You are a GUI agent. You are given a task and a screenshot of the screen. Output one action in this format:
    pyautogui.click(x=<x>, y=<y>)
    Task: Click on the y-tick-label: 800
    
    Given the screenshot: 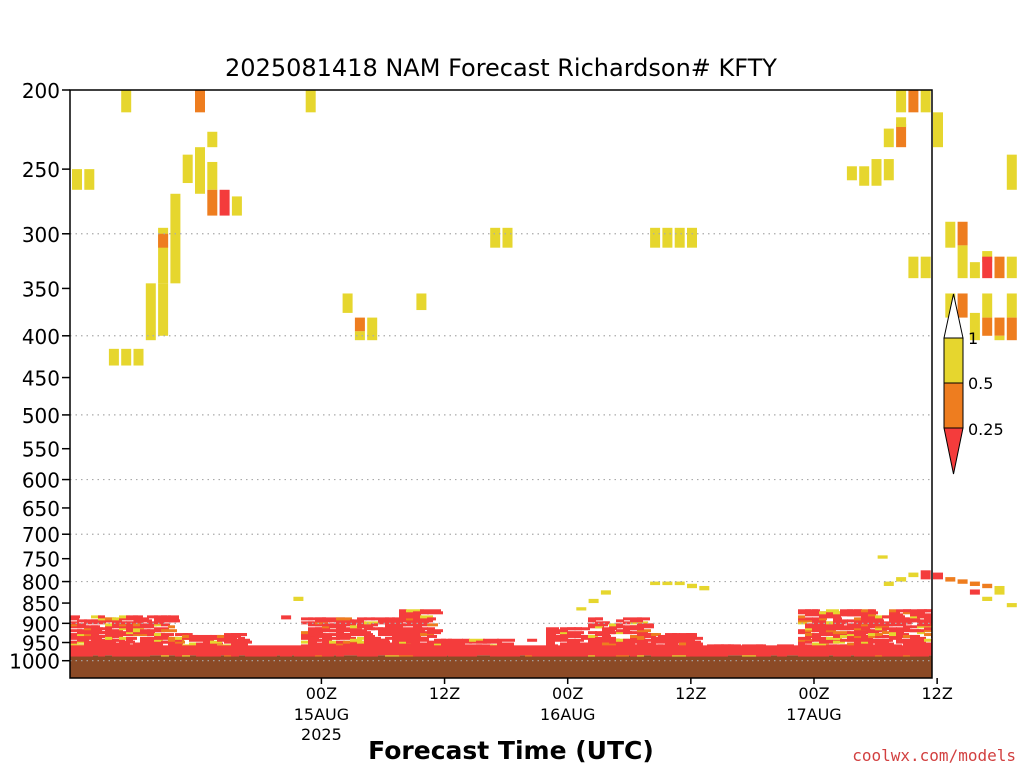 What is the action you would take?
    pyautogui.click(x=41, y=583)
    